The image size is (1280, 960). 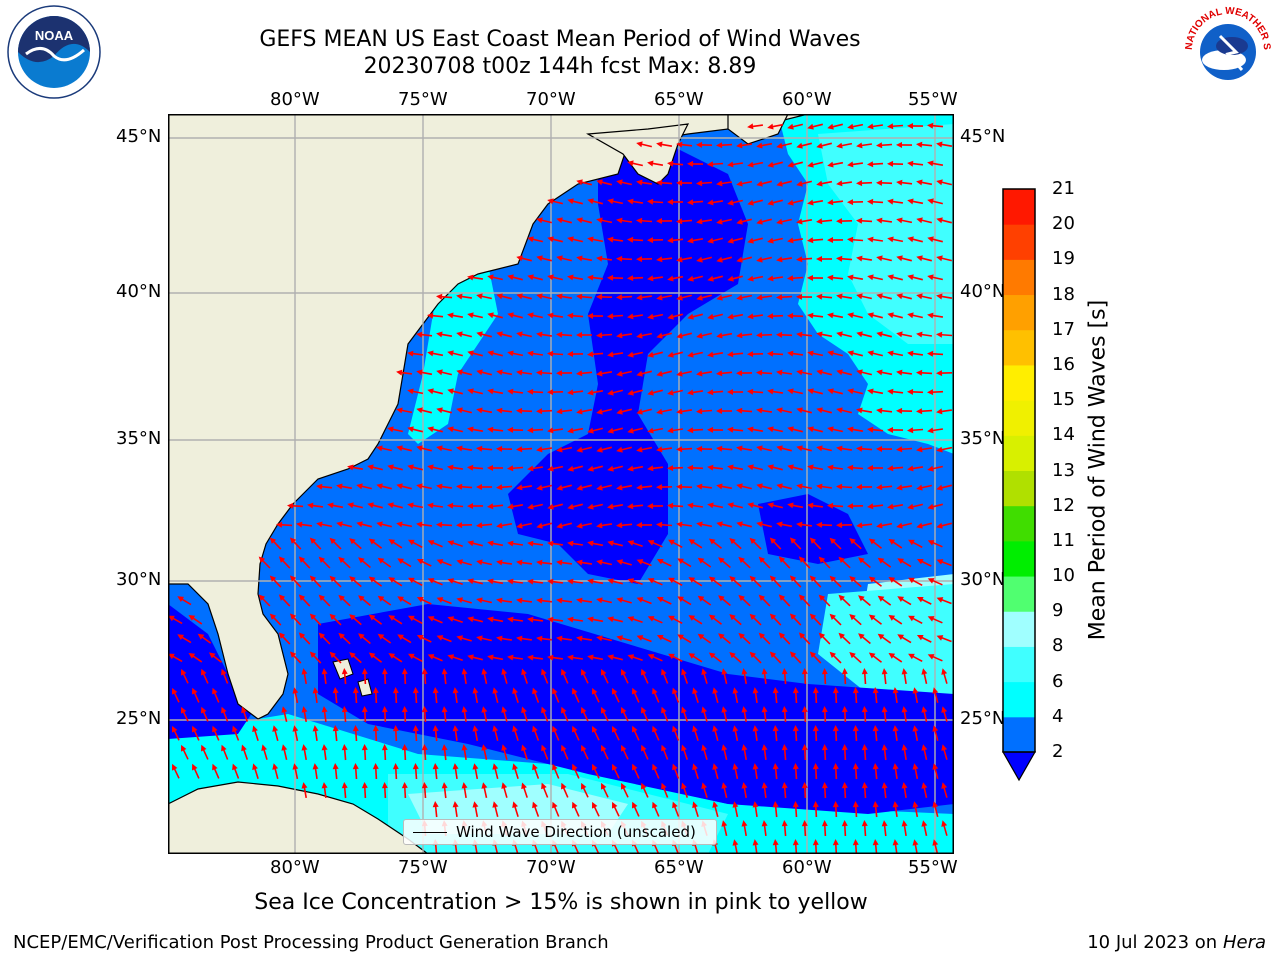 What do you see at coordinates (1019, 485) in the screenshot?
I see `colorbar` at bounding box center [1019, 485].